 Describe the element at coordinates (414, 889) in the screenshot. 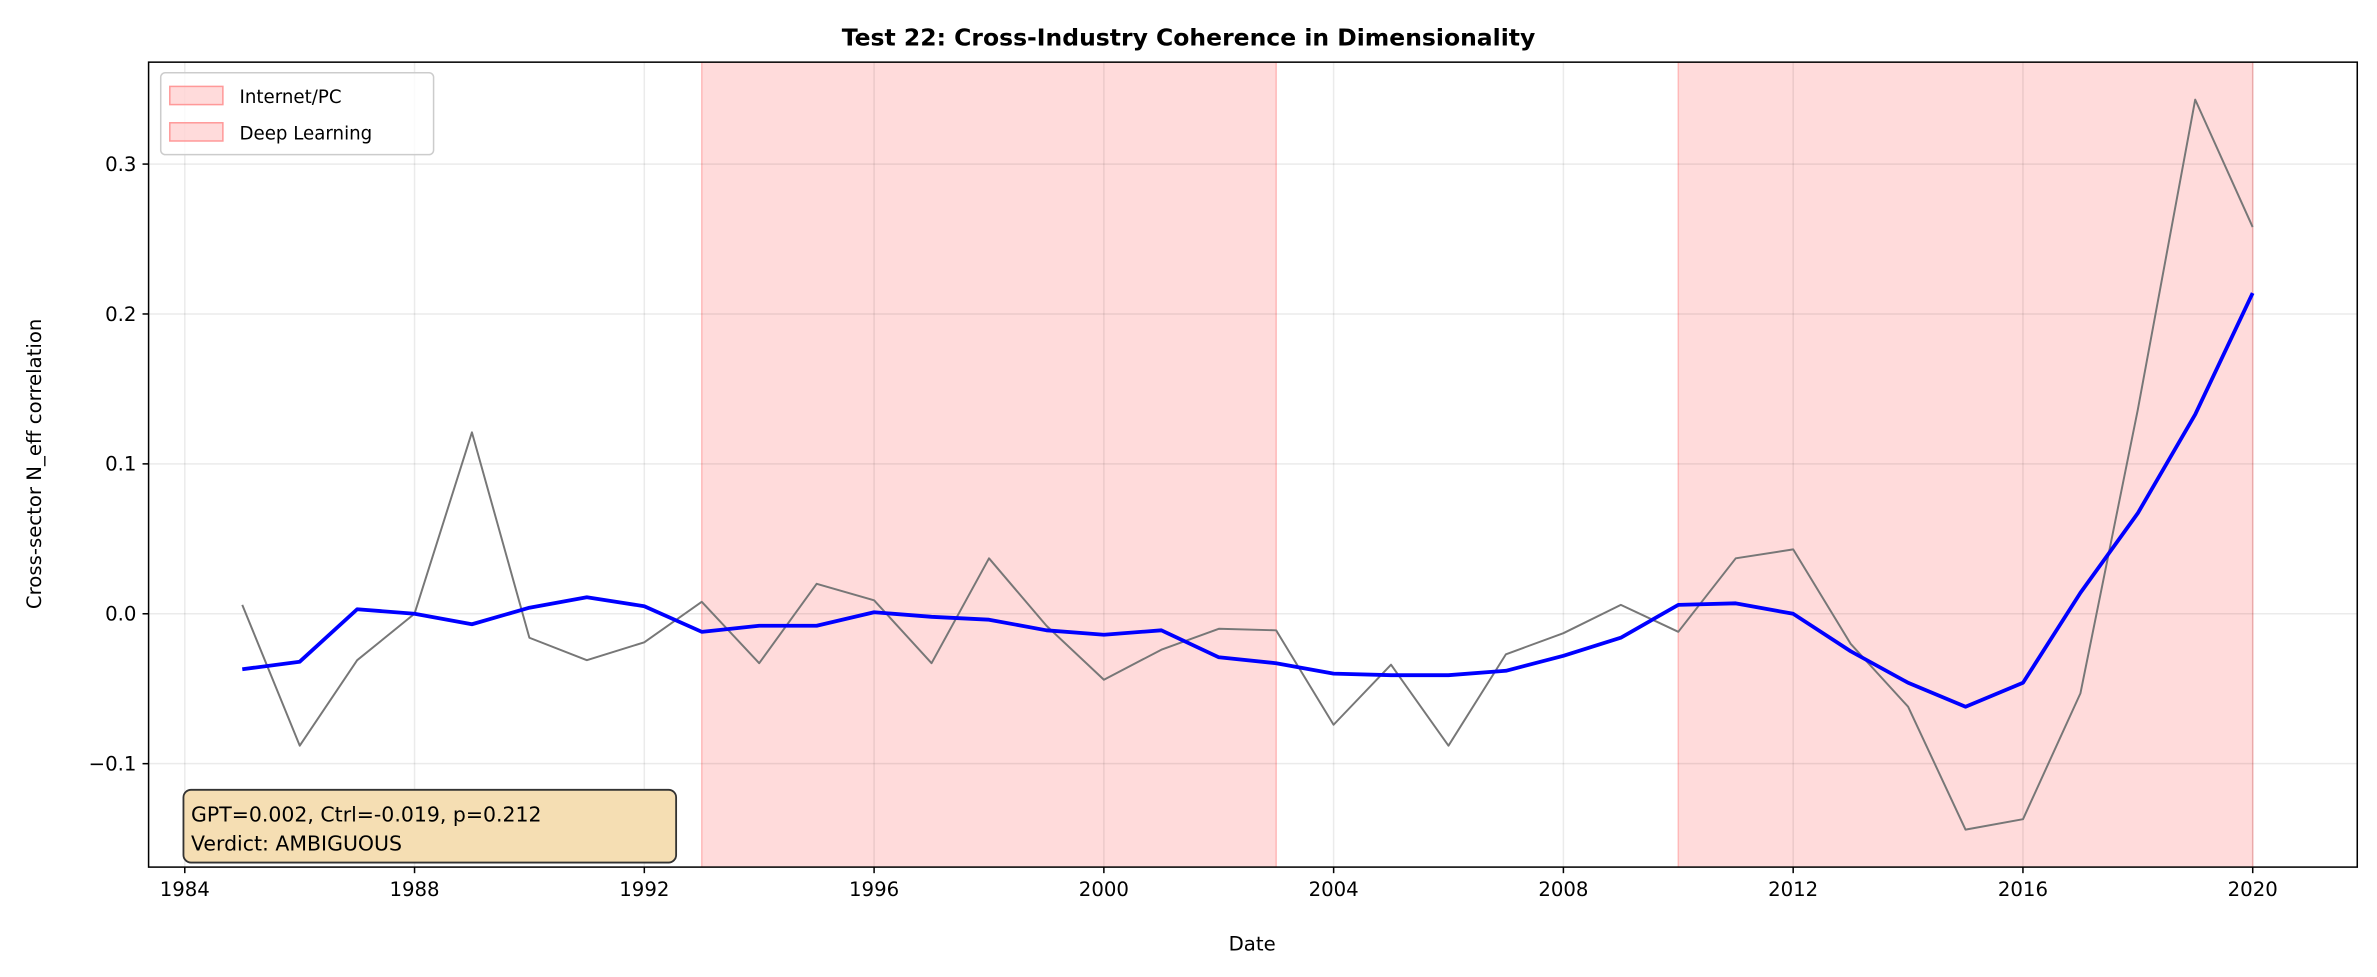

I see `x-tick-label: 1988` at that location.